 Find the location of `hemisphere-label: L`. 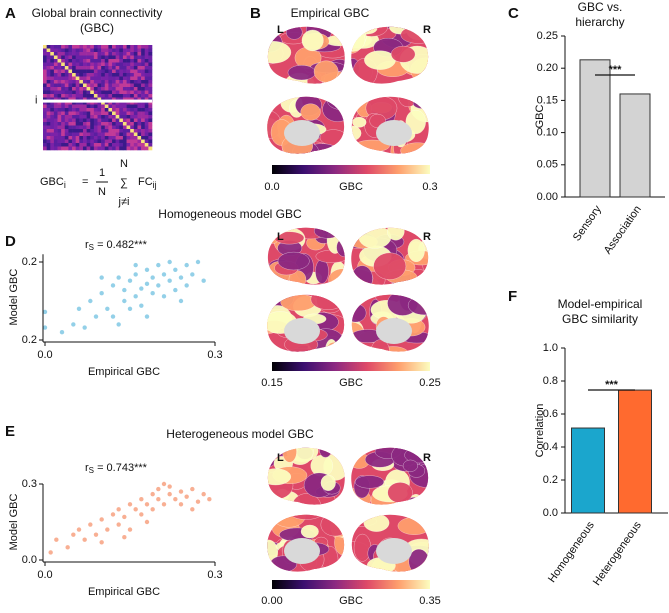

hemisphere-label: L is located at coordinates (280, 237).